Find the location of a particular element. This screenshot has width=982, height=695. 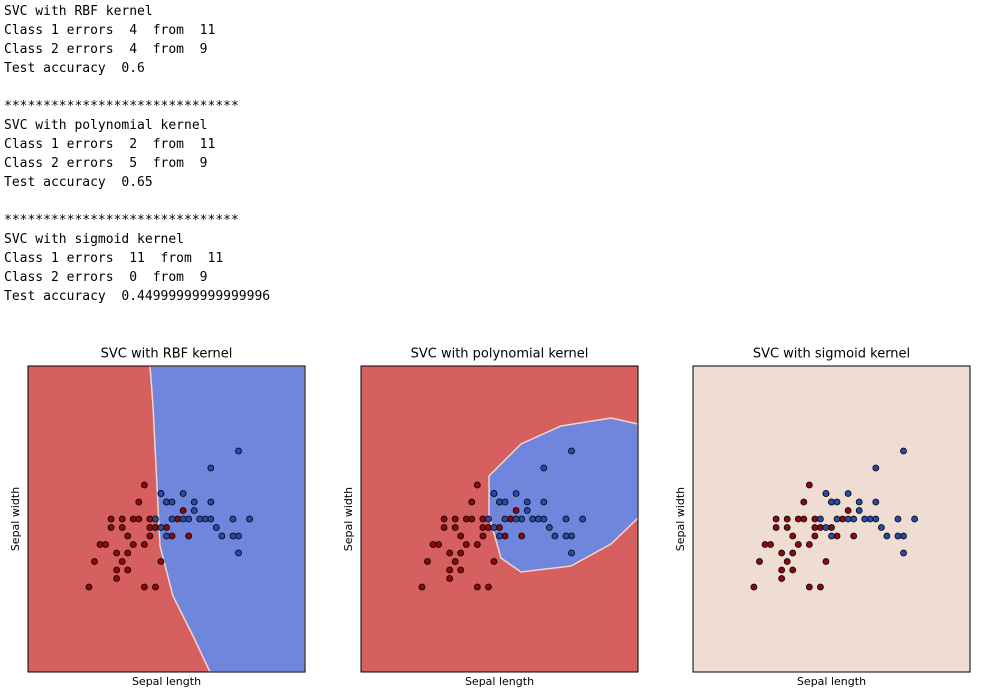

output-line: Test accuracy 0.44999999999999996 is located at coordinates (137, 296).